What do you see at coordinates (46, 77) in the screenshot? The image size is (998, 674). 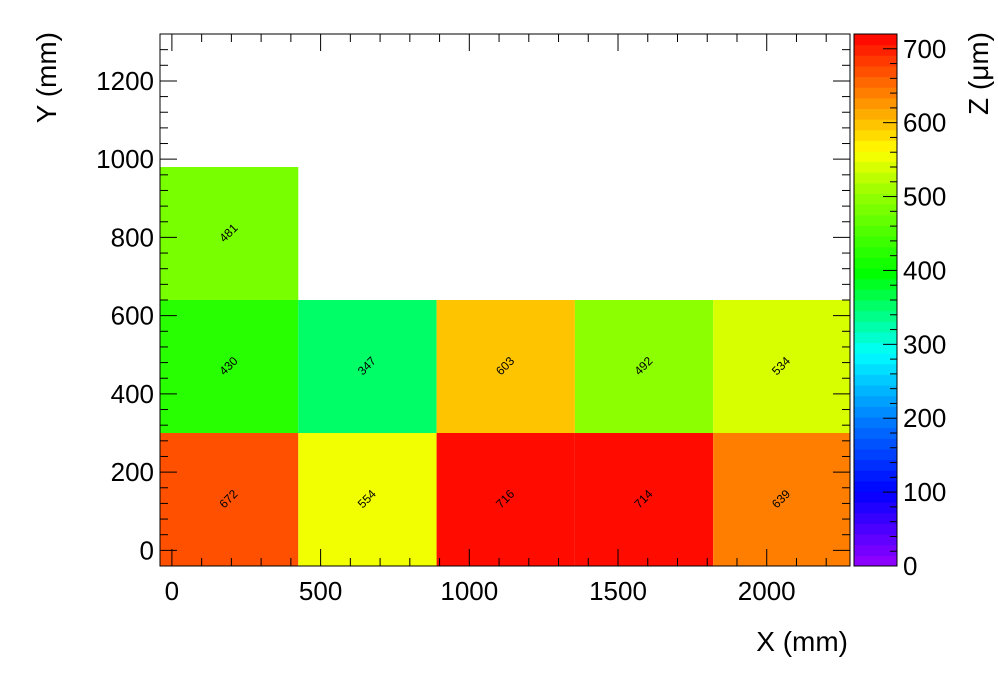 I see `y-axis-label: Y (mm)` at bounding box center [46, 77].